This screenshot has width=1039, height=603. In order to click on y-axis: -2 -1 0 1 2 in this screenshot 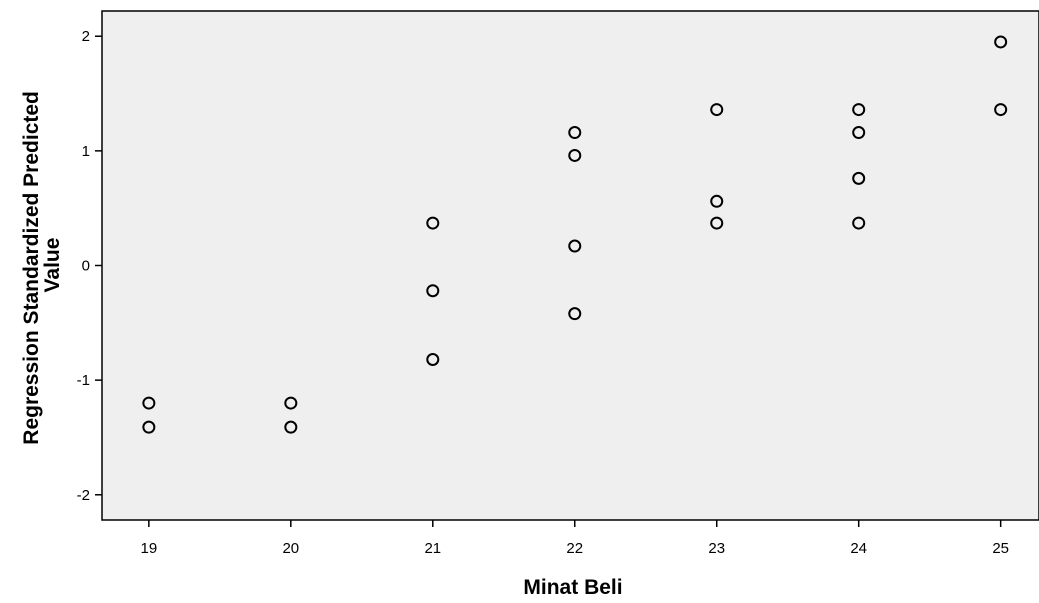, I will do `click(89, 266)`.